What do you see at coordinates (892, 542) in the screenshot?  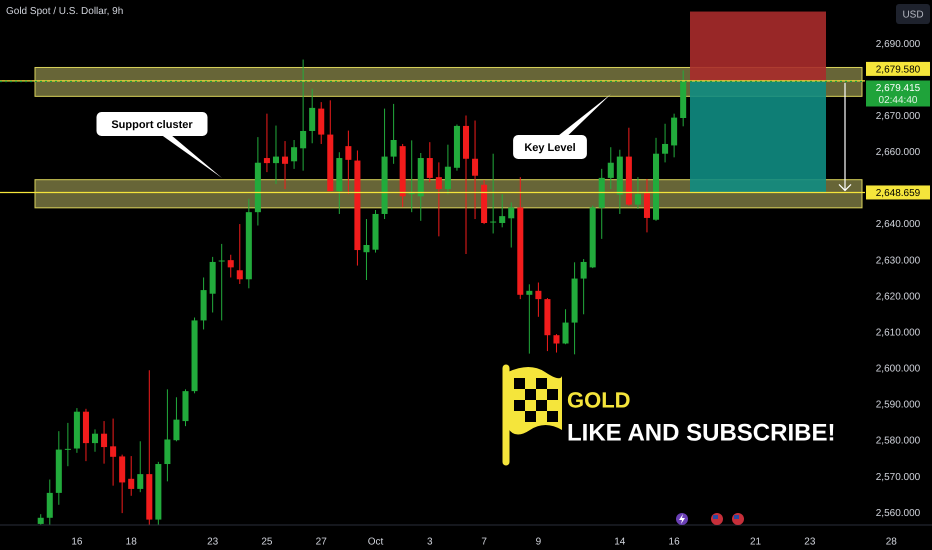 I see `x-tick-label: 28` at bounding box center [892, 542].